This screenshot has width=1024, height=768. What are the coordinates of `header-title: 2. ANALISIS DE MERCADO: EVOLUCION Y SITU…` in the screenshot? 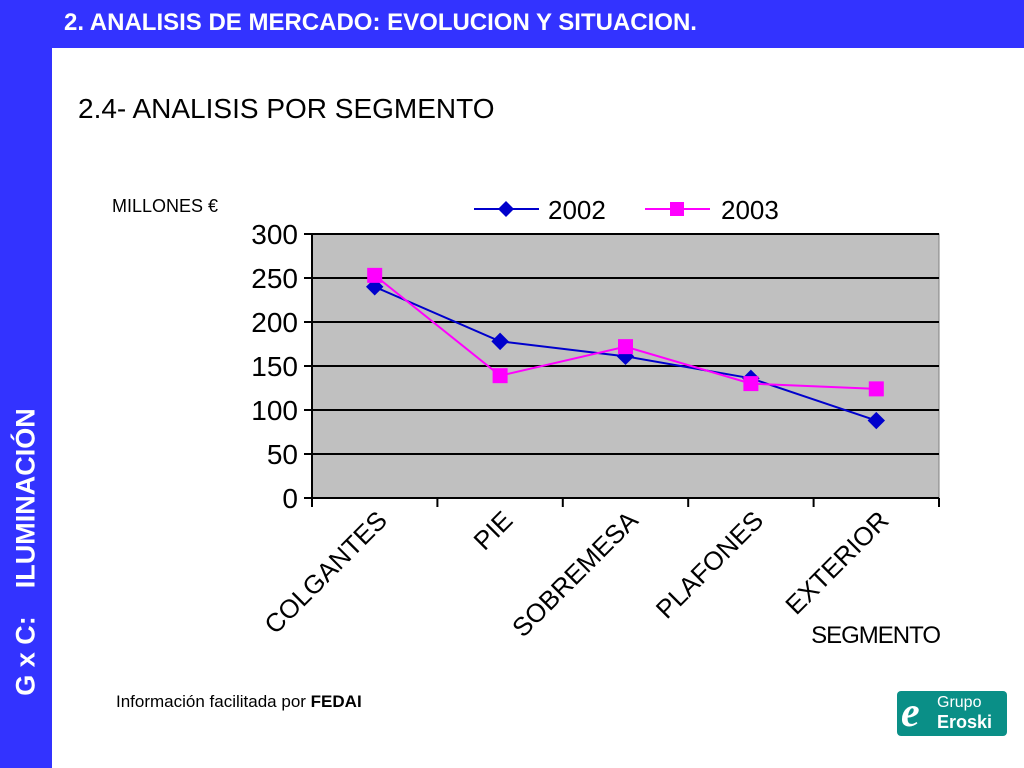 It's located at (380, 22).